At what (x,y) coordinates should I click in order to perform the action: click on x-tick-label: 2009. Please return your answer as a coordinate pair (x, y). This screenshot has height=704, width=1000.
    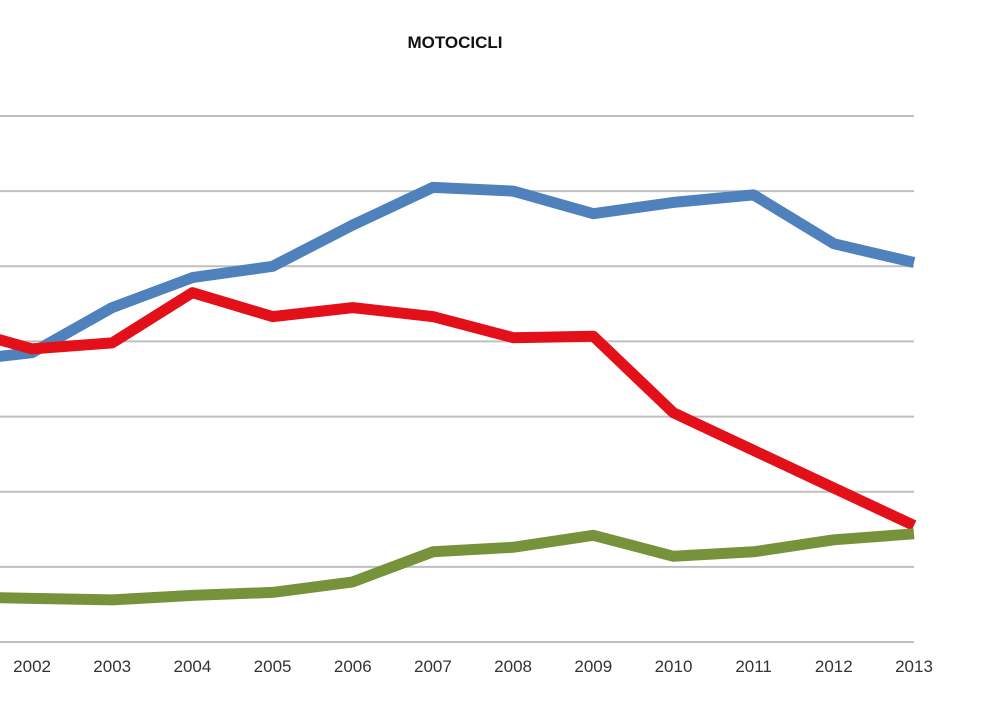
    Looking at the image, I should click on (593, 666).